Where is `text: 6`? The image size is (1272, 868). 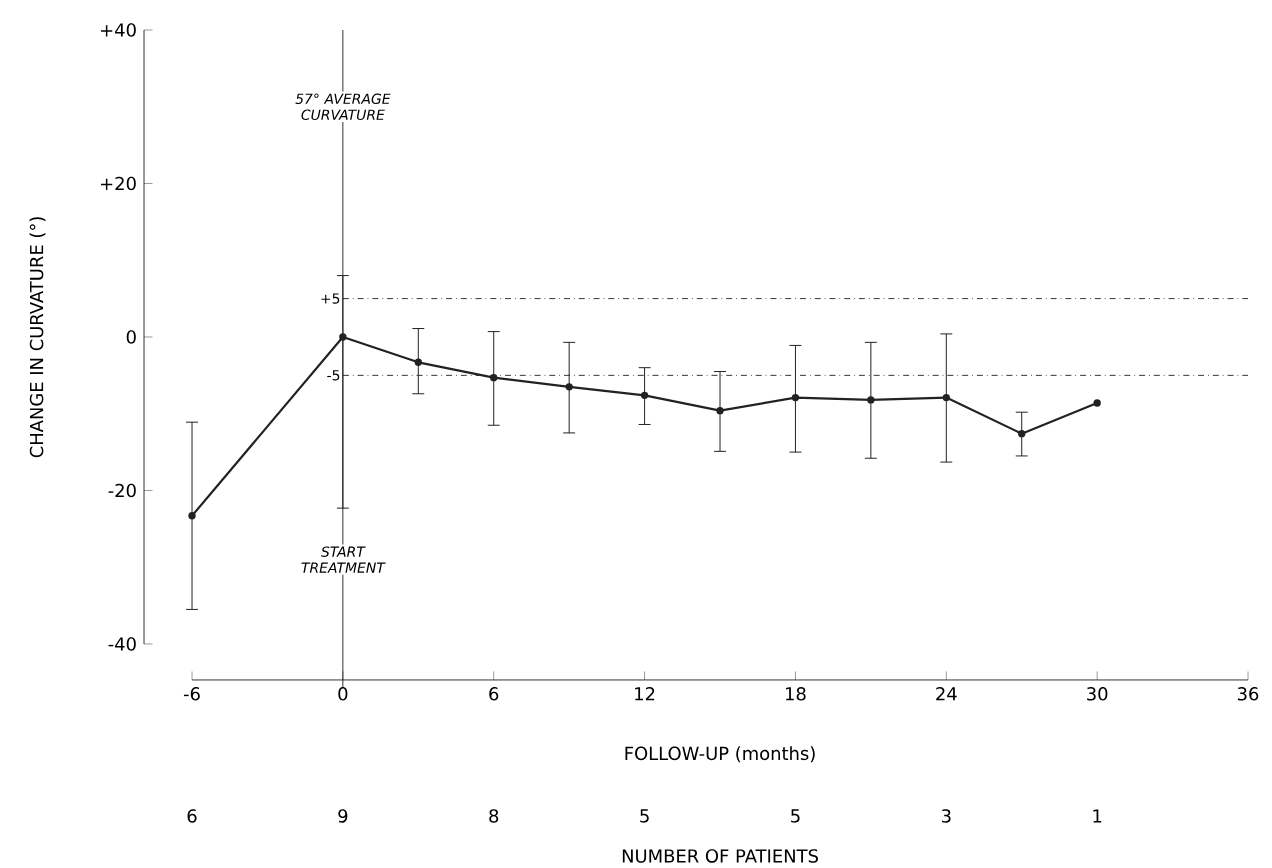
text: 6 is located at coordinates (192, 816).